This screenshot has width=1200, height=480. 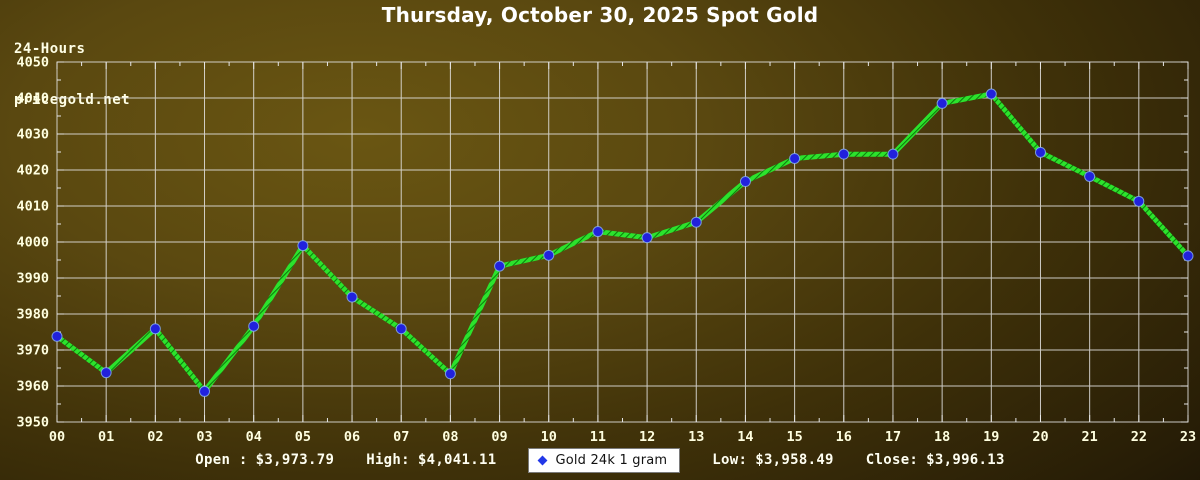 I want to click on brand-line-2: pricegold.net, so click(x=72, y=100).